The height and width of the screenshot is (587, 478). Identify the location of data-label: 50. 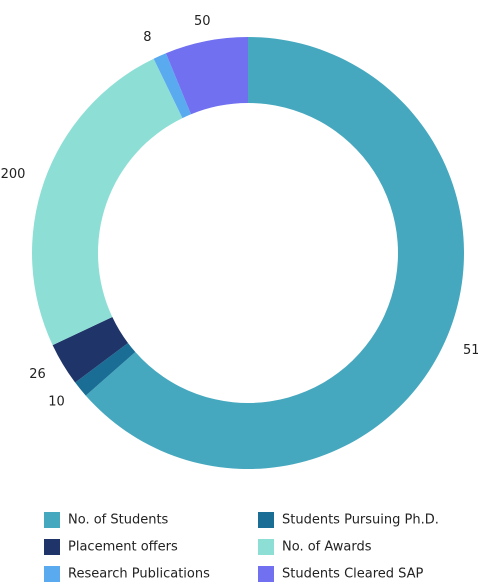
(202, 21).